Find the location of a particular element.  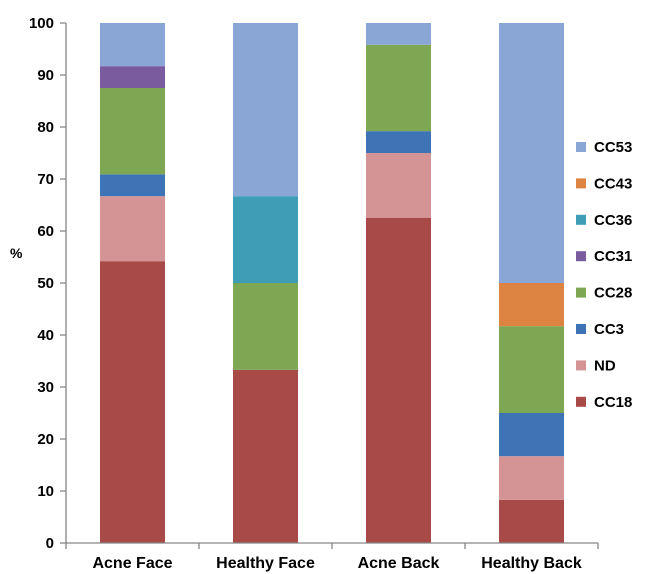

legend-label-cc3: CC3 is located at coordinates (609, 329).